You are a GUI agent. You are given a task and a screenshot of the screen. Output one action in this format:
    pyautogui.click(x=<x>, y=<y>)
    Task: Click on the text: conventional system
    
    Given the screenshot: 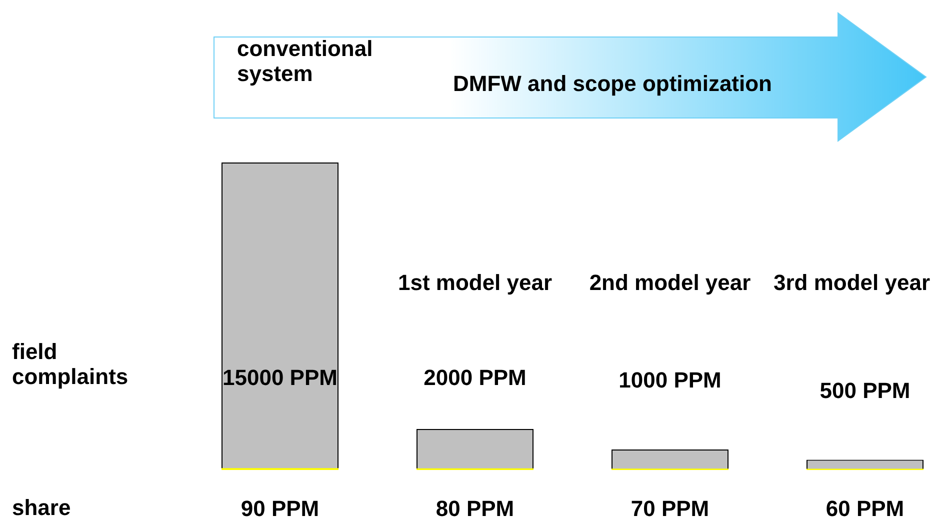 What is the action you would take?
    pyautogui.click(x=305, y=61)
    